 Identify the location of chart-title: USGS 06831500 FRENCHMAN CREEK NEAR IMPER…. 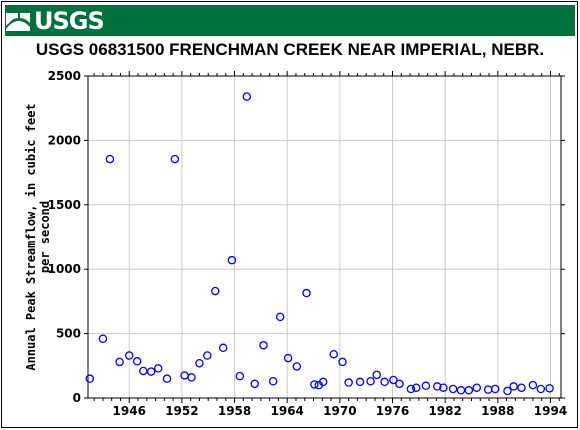
(290, 49).